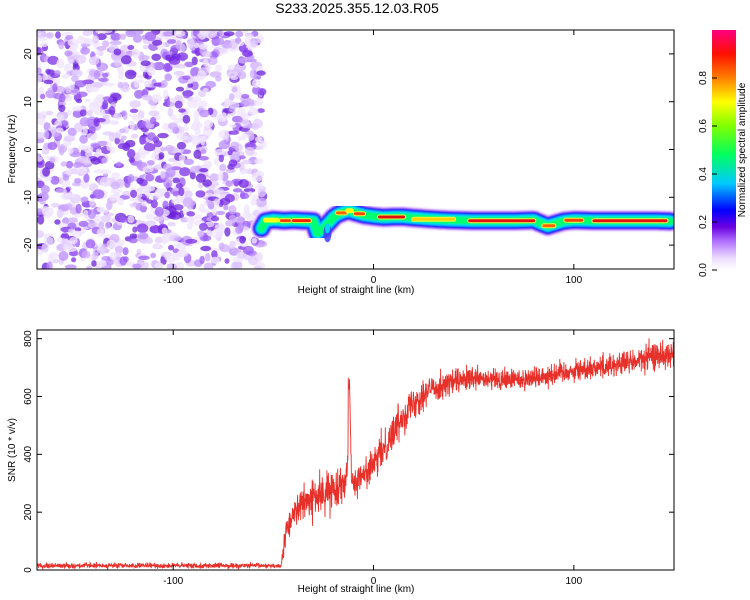  Describe the element at coordinates (28, 54) in the screenshot. I see `y-tick-label: 20` at that location.